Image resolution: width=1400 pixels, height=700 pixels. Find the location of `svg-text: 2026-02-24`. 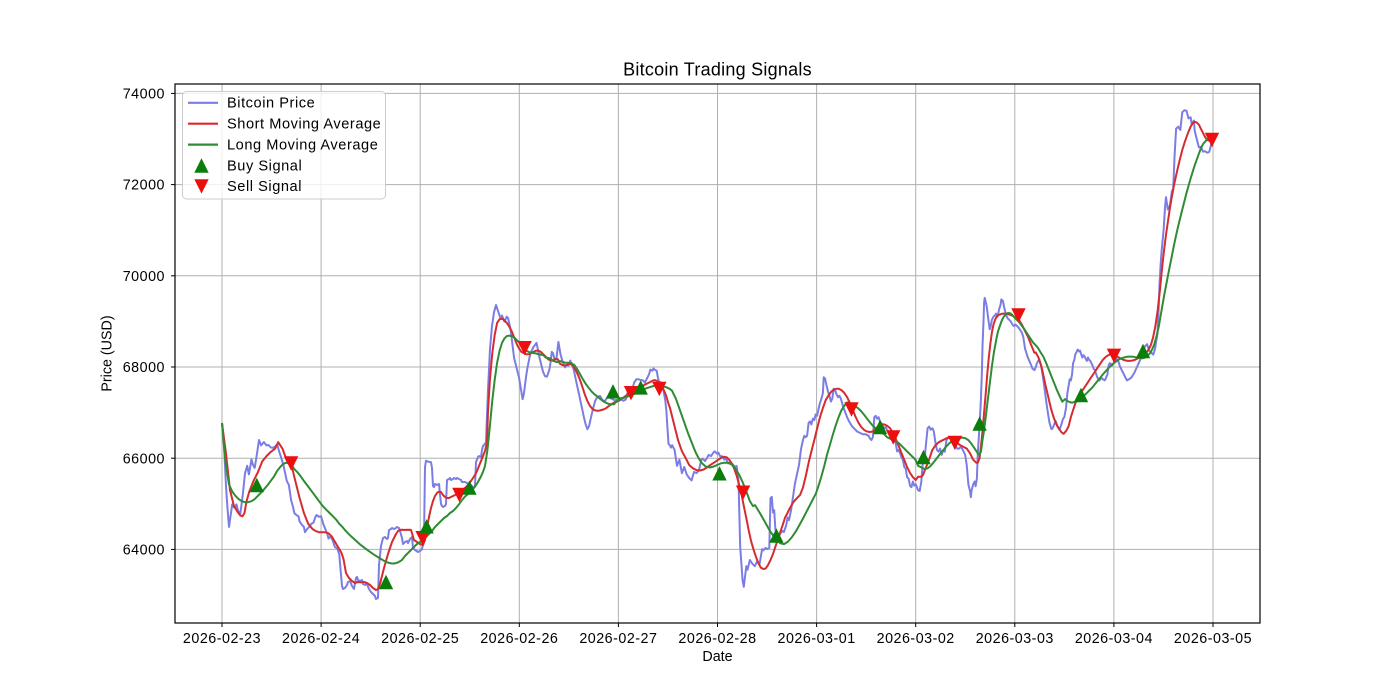

svg-text: 2026-02-24 is located at coordinates (321, 639).